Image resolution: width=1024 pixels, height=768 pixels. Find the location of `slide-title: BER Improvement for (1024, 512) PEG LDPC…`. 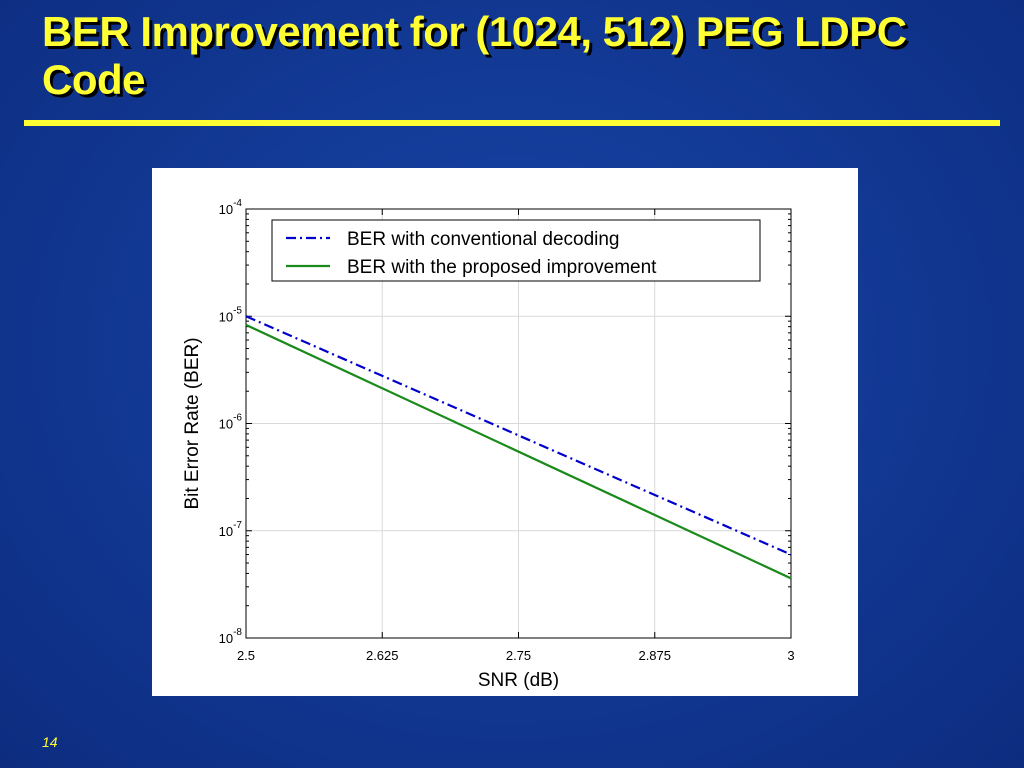

slide-title: BER Improvement for (1024, 512) PEG LDPC… is located at coordinates (474, 55).